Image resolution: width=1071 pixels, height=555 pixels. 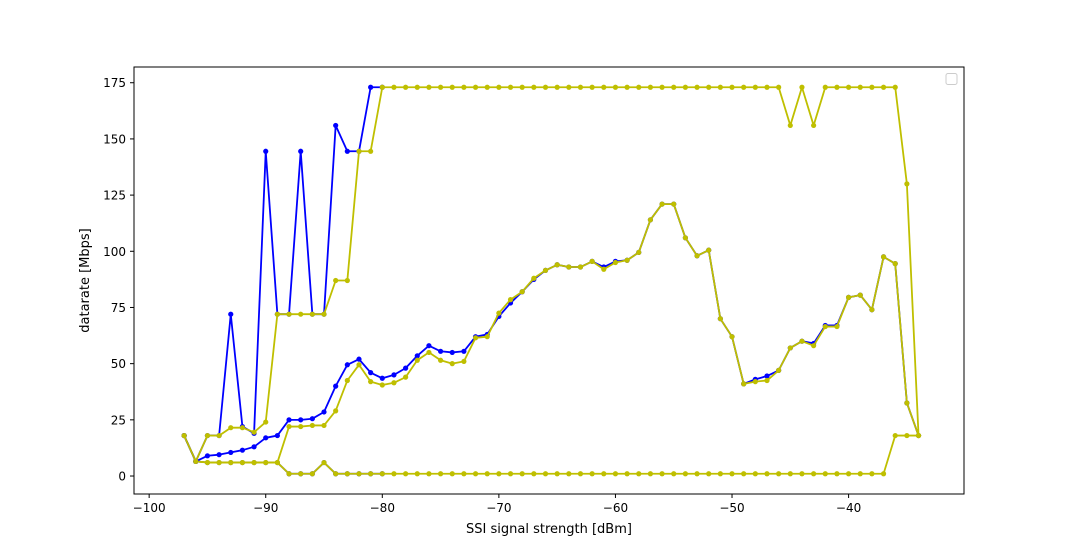 I want to click on x-tick-label: −50, so click(x=731, y=508).